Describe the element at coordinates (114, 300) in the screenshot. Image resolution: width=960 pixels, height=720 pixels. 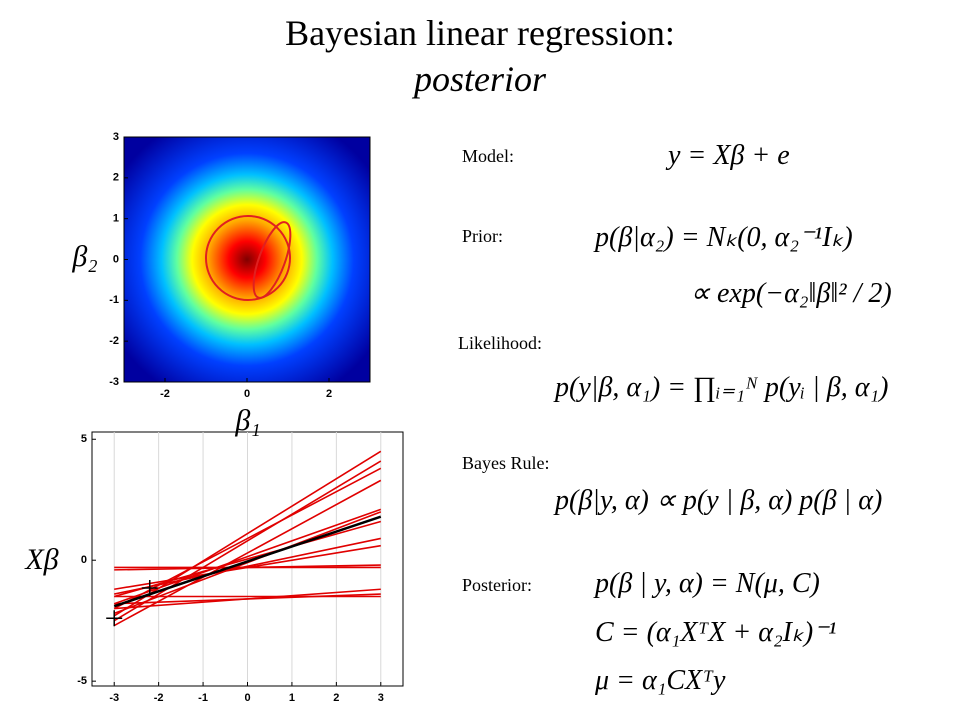
I see `y-tick-label: -1` at that location.